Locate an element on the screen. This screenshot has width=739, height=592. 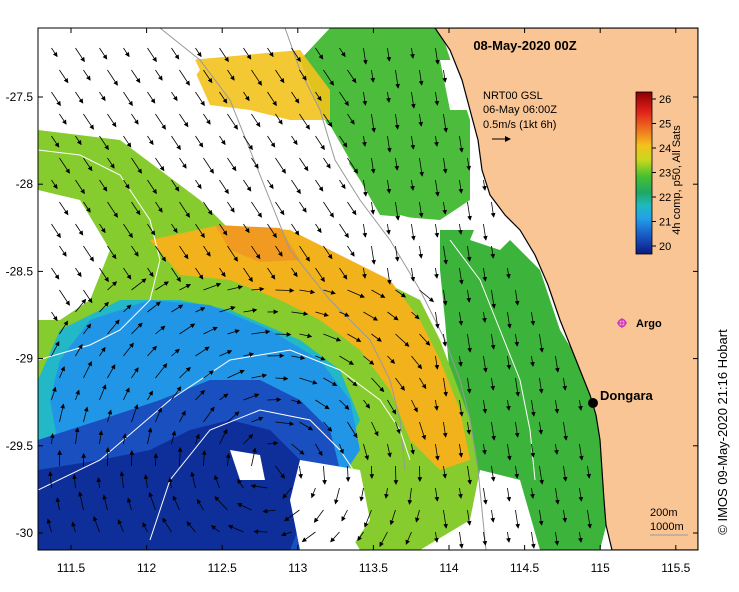
y-tick-label: -29 is located at coordinates (25, 359).